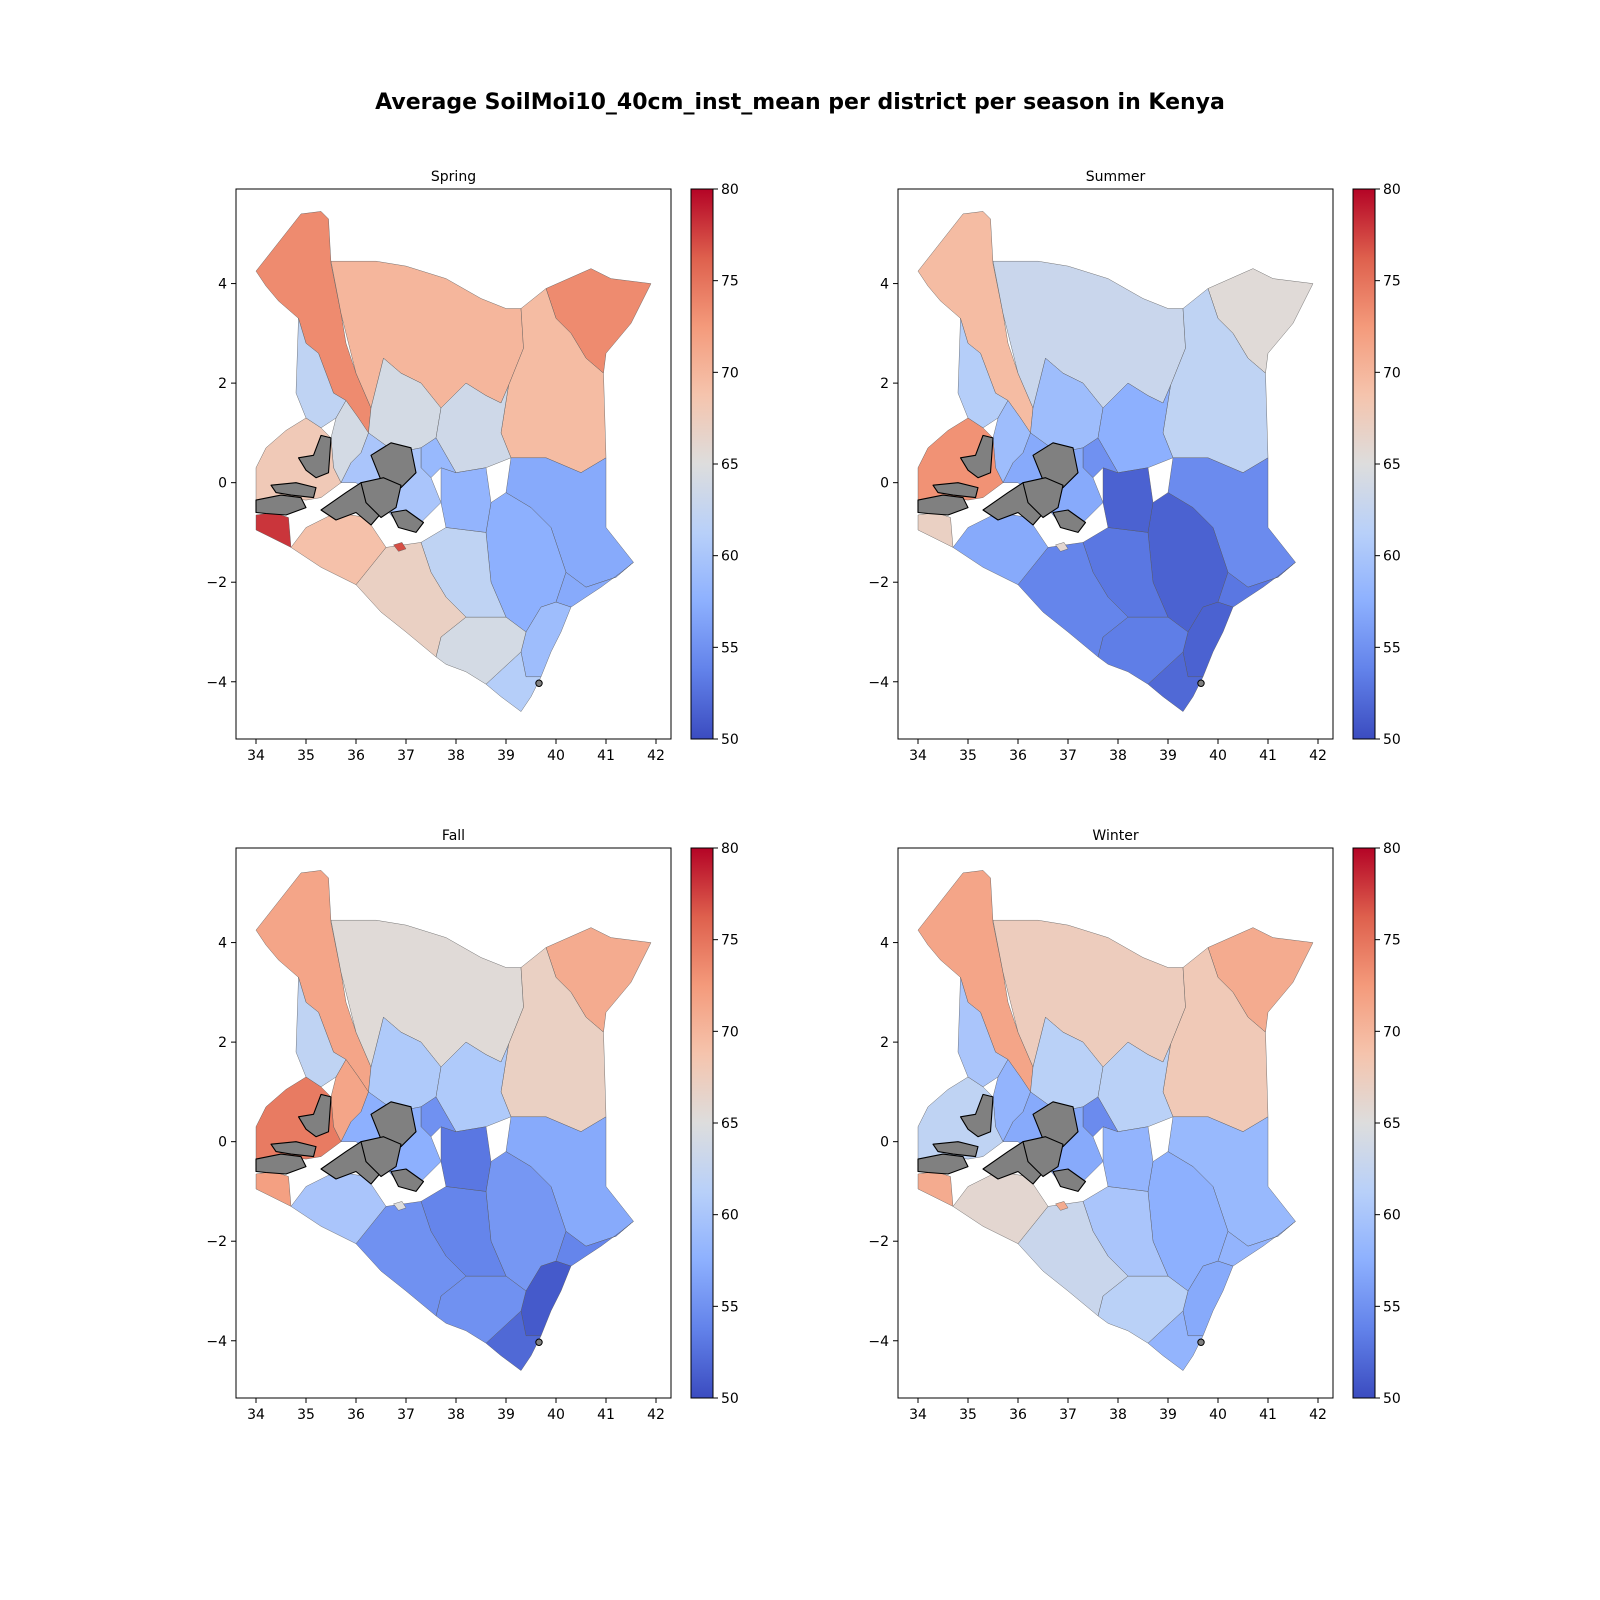  I want to click on district-kwale, so click(1175, 1340).